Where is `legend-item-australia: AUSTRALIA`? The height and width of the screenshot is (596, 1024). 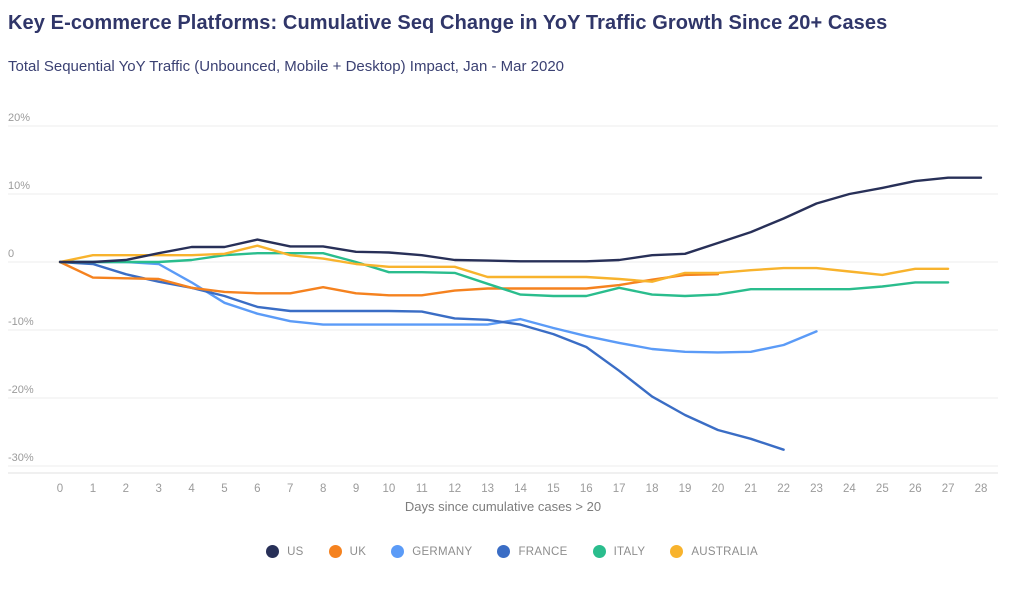
legend-item-australia: AUSTRALIA is located at coordinates (714, 551).